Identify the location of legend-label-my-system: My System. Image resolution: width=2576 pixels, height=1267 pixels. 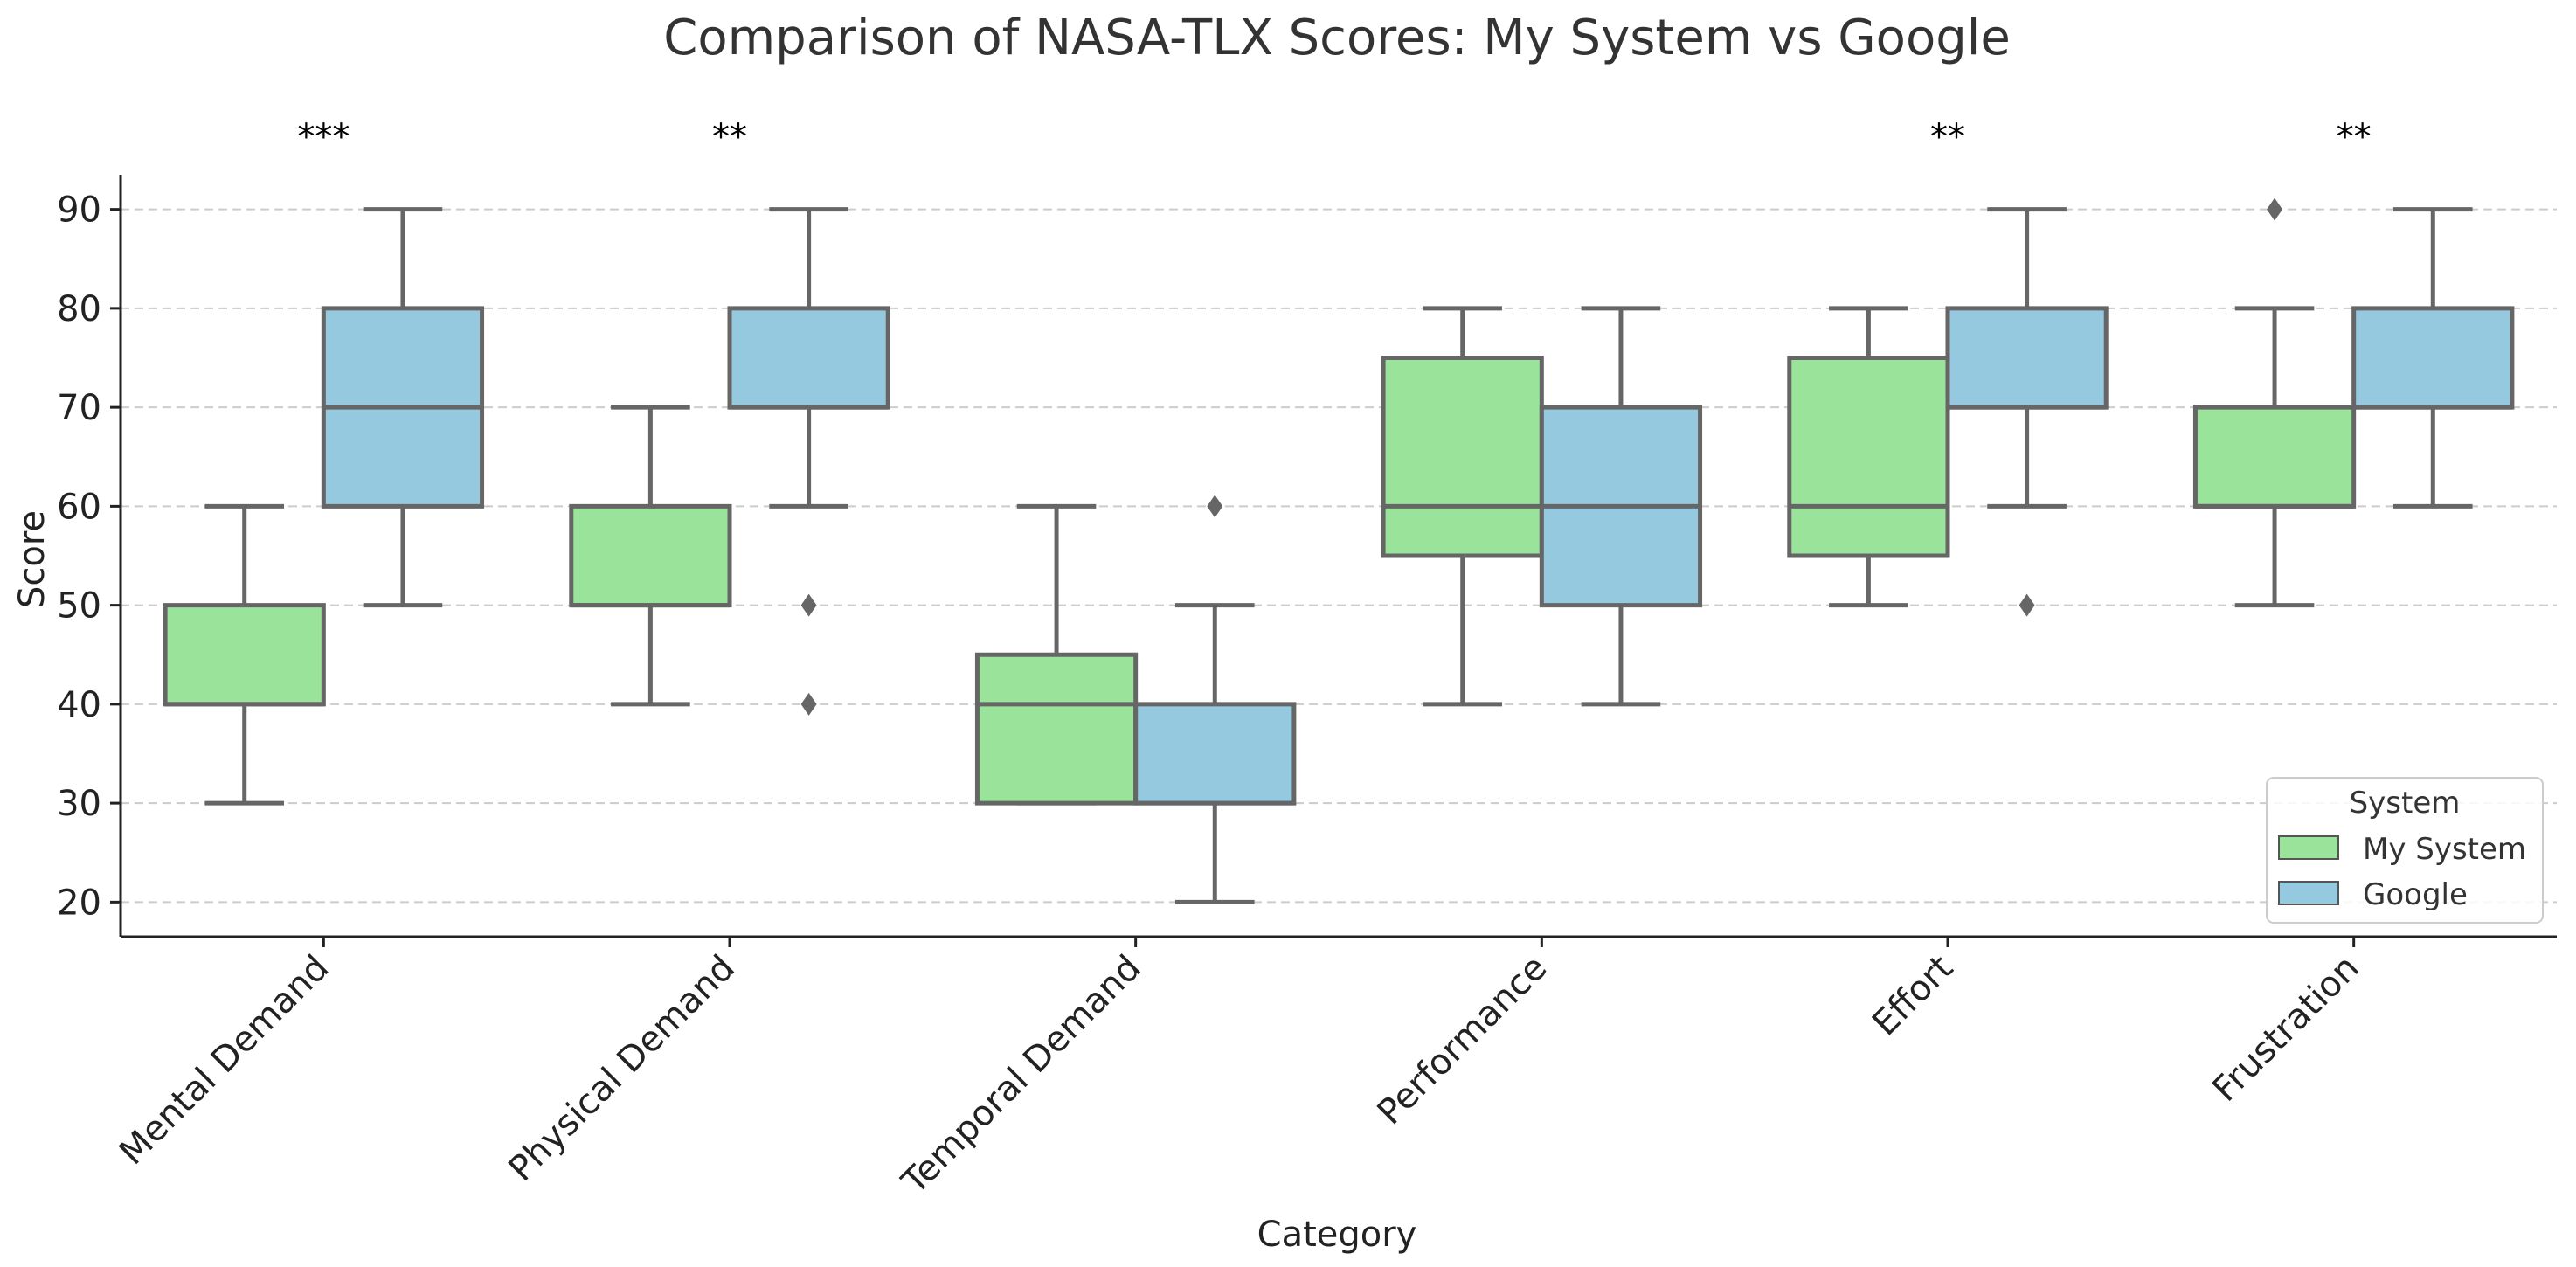
(2444, 849).